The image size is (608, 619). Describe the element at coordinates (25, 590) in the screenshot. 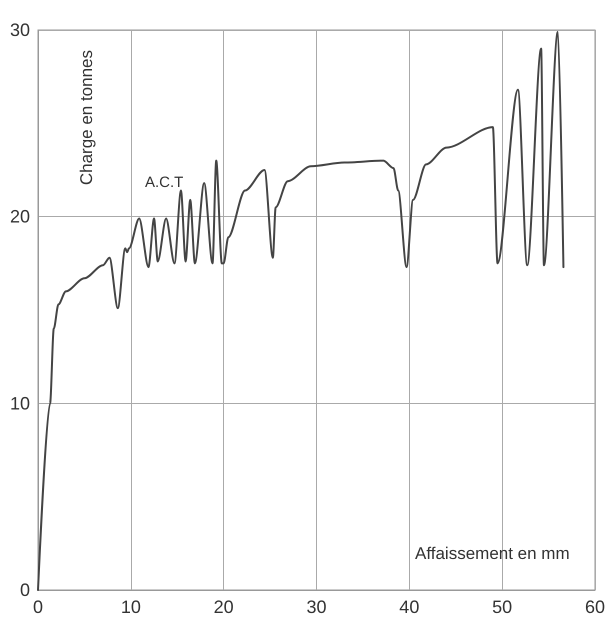

I see `y-tick-label: 0` at that location.